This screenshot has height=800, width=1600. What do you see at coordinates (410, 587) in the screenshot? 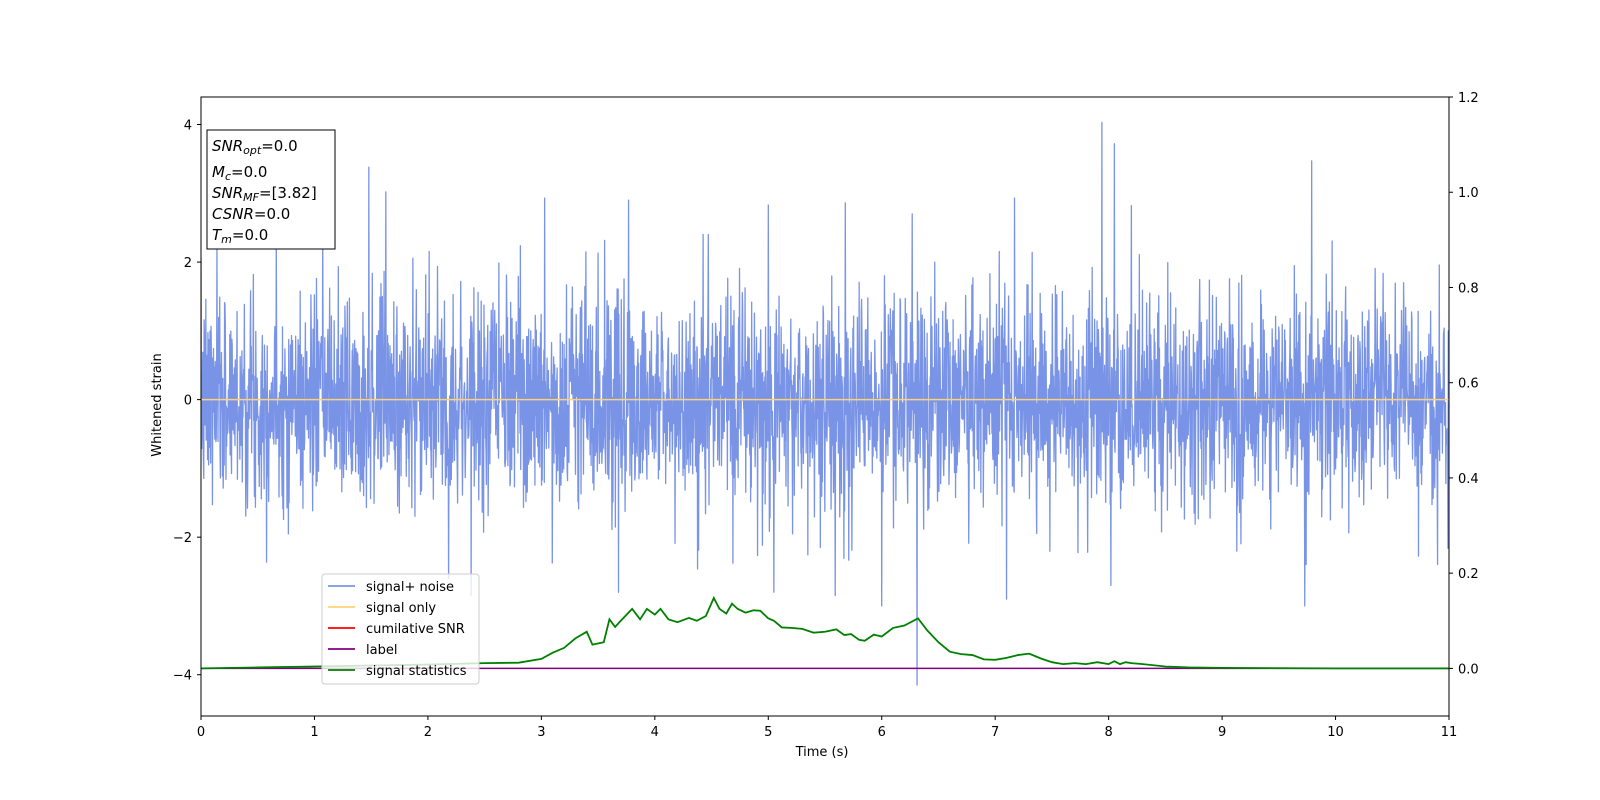
I see `legend-label: signal+ noise` at bounding box center [410, 587].